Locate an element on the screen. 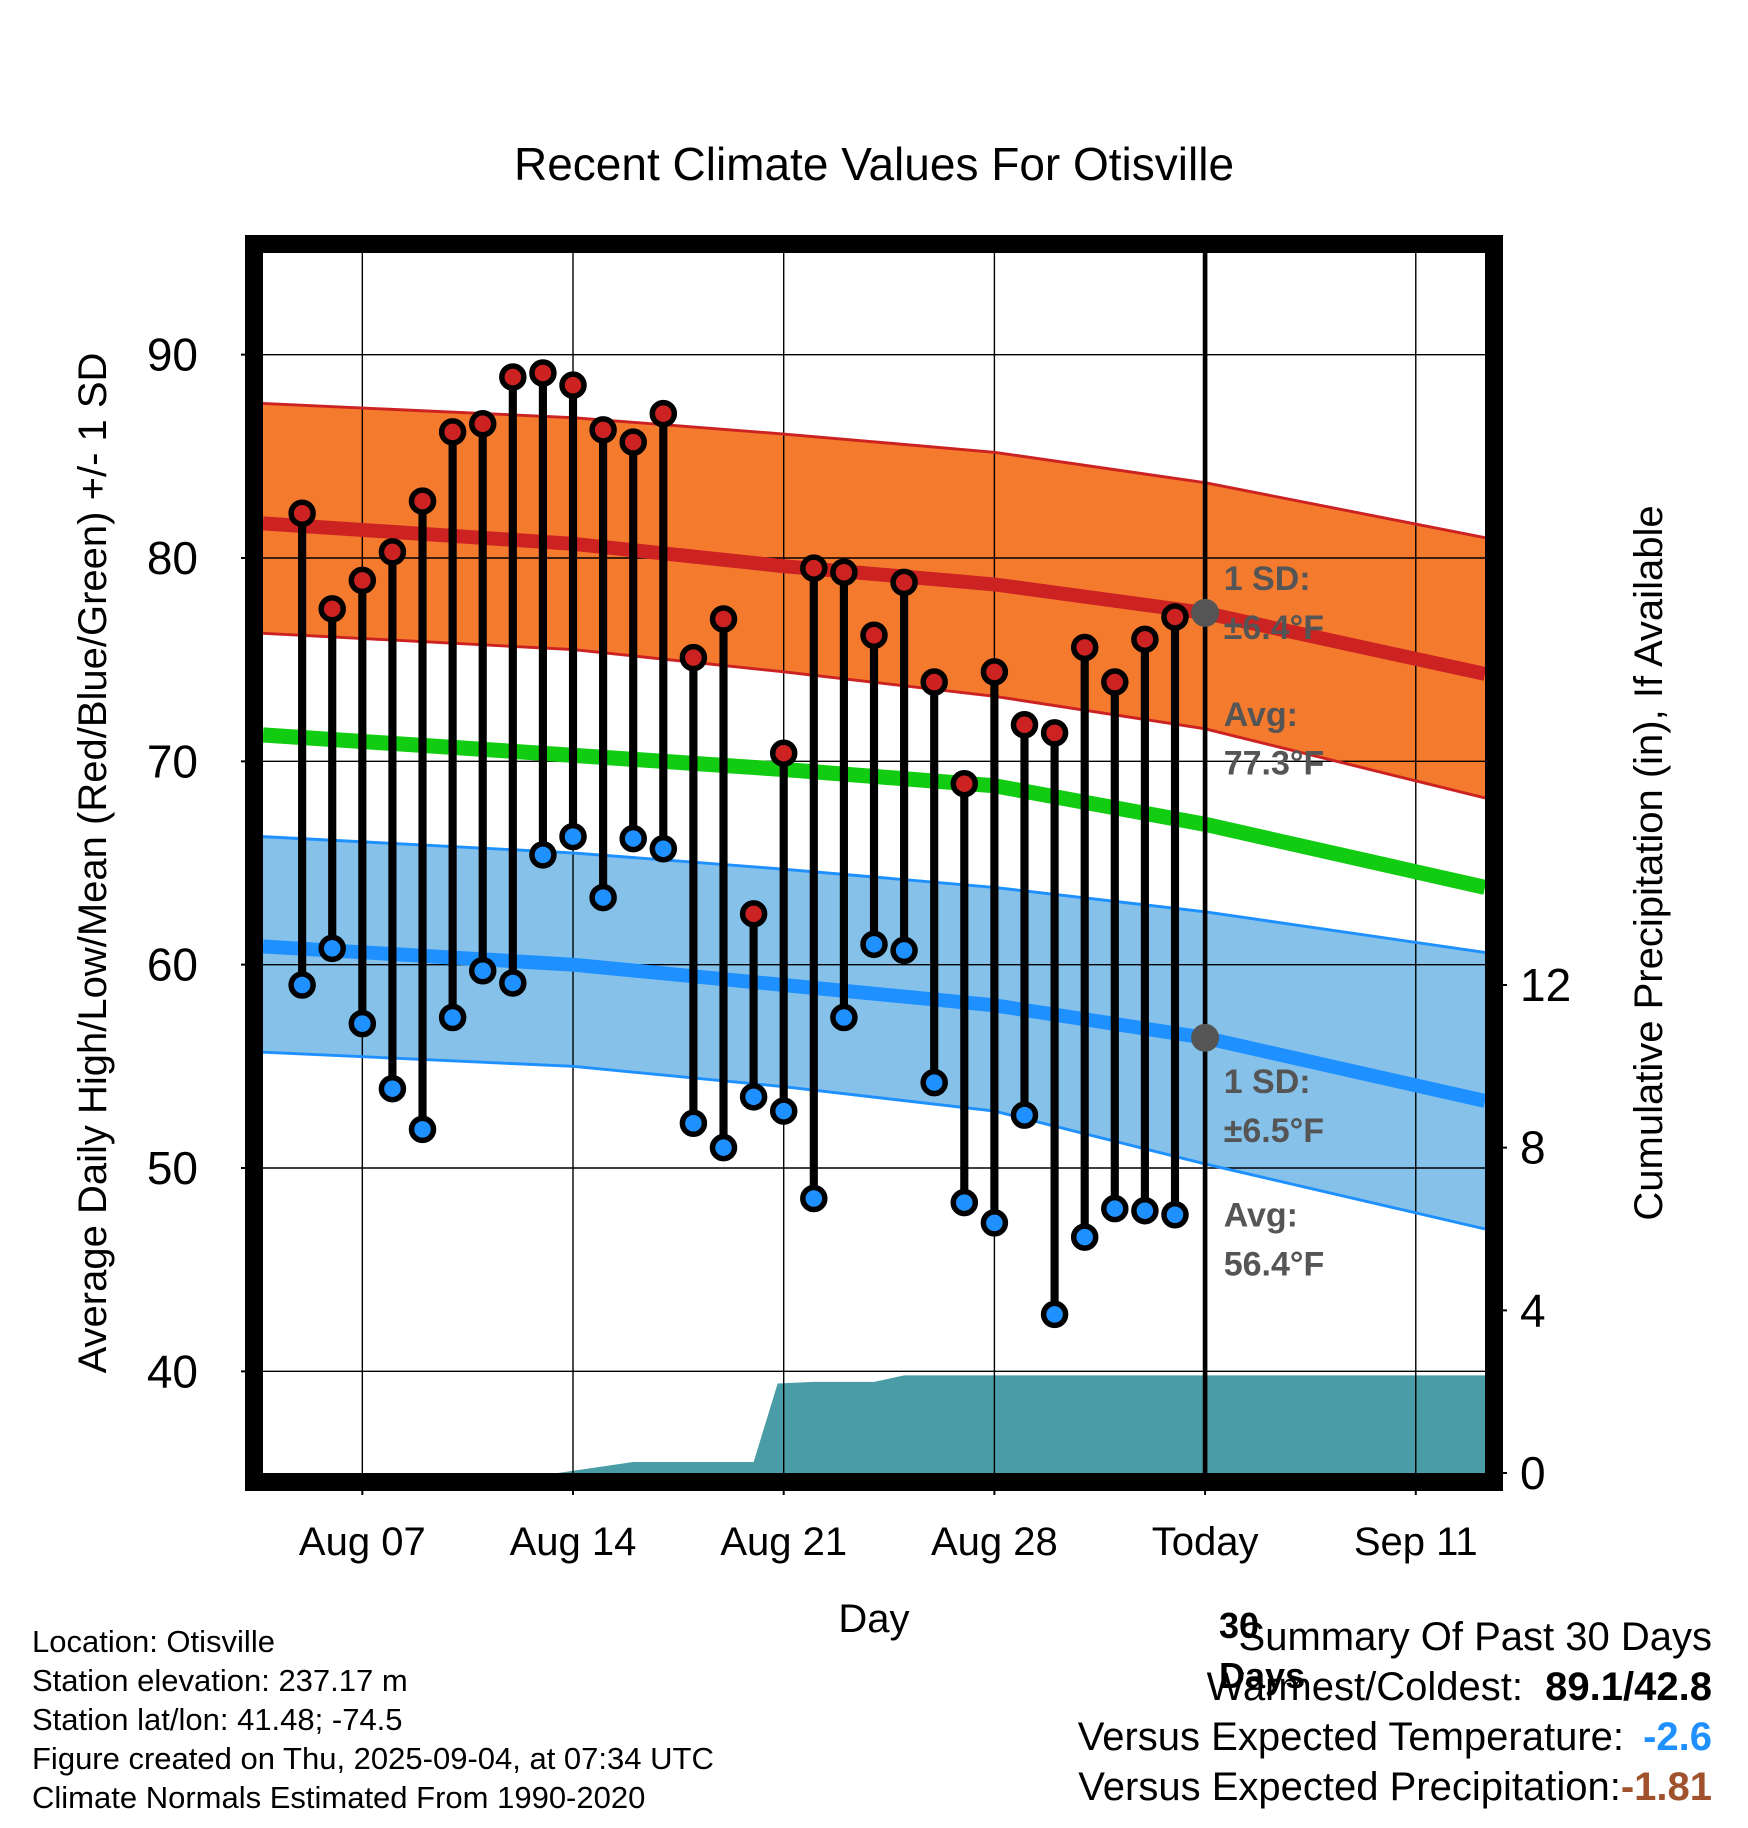  y-tick-label: 90 is located at coordinates (172, 355).